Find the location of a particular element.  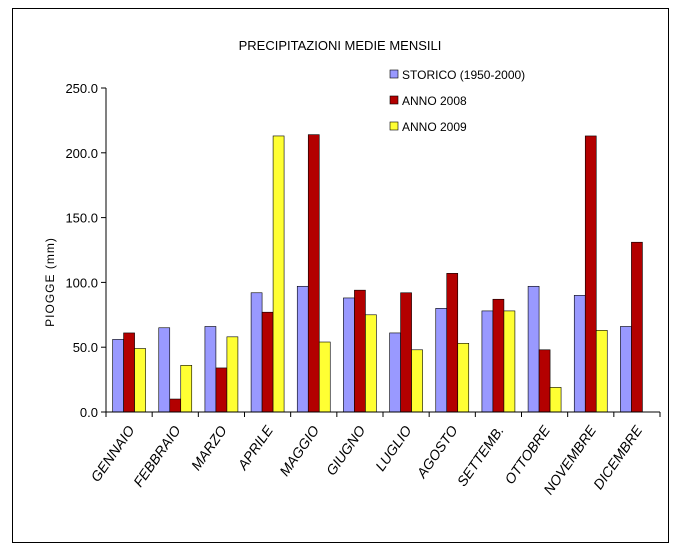

y-tick-label: 0.0 is located at coordinates (89, 412).